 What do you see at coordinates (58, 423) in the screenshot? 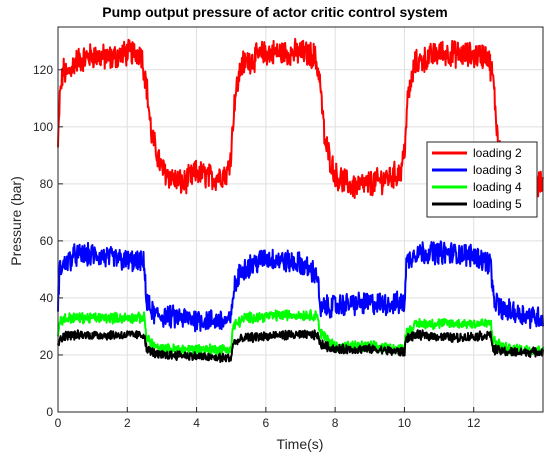
I see `x-tick-label: 0` at bounding box center [58, 423].